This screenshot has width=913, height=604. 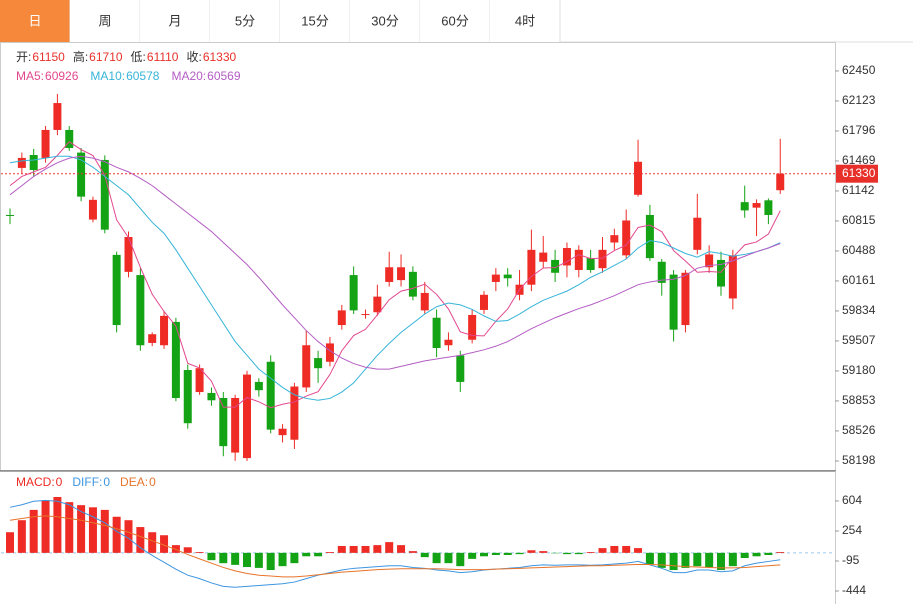 What do you see at coordinates (859, 100) in the screenshot?
I see `y-tick-label: 62123` at bounding box center [859, 100].